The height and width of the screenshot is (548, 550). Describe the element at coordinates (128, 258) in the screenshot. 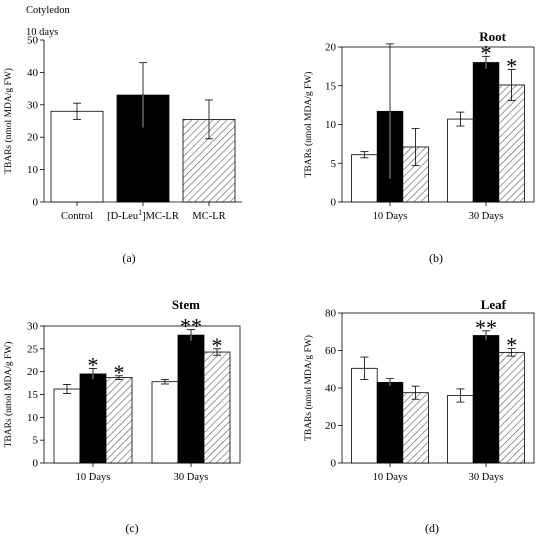

I see `panel-label: (a)` at that location.